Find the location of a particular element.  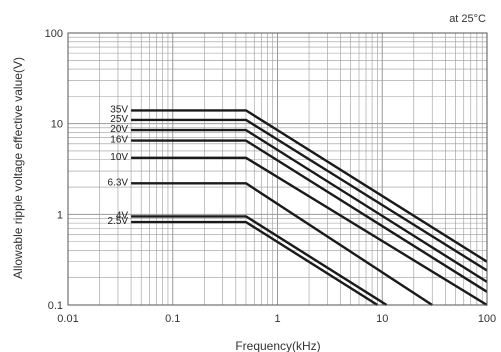

series-label: 16V is located at coordinates (119, 140).